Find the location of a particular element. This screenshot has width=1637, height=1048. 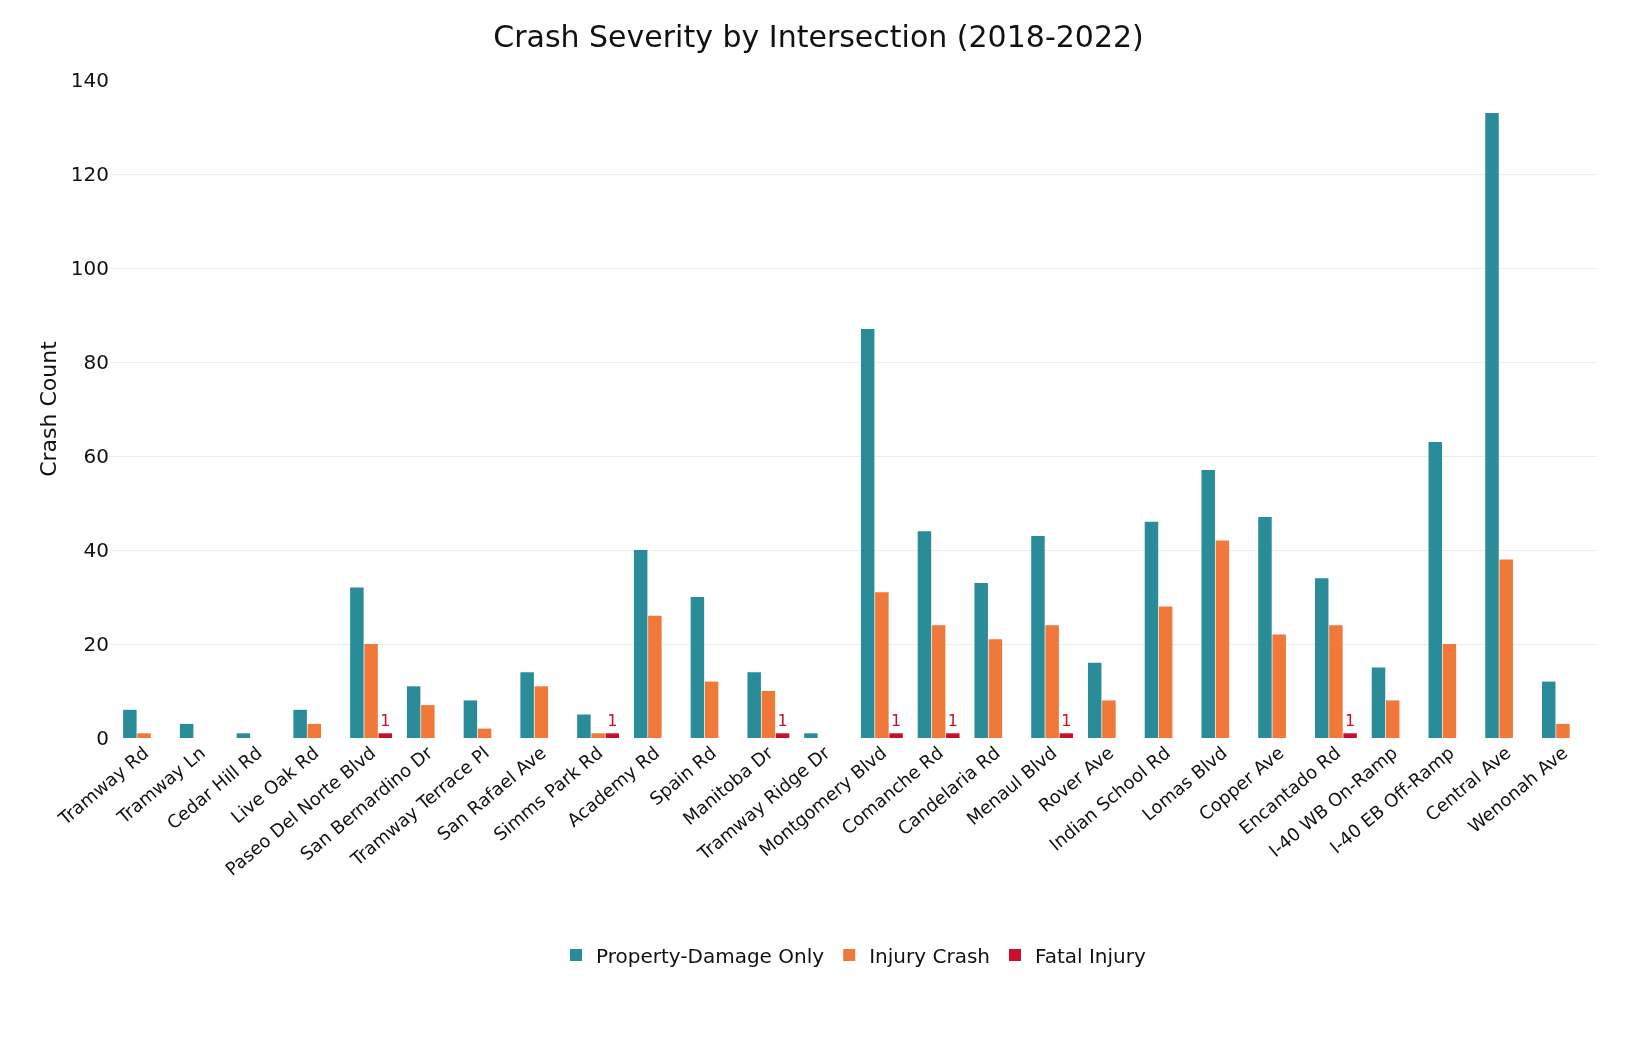

chart-title: Crash Severity by Intersection (2018-2022) is located at coordinates (818, 37).